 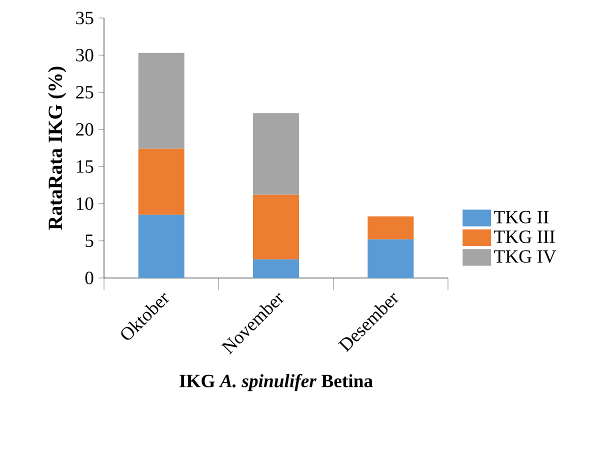 I want to click on y-tick-label: 5, so click(x=90, y=241).